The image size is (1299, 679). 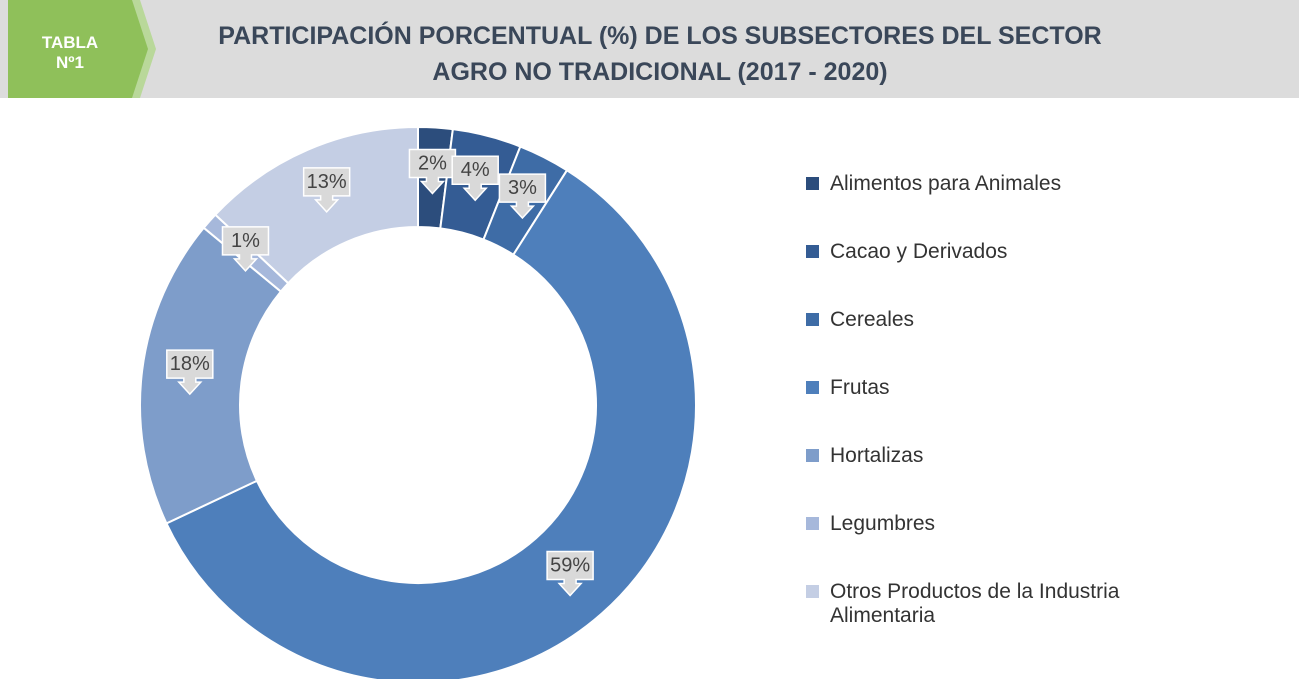 What do you see at coordinates (327, 182) in the screenshot?
I see `data-label: 13%` at bounding box center [327, 182].